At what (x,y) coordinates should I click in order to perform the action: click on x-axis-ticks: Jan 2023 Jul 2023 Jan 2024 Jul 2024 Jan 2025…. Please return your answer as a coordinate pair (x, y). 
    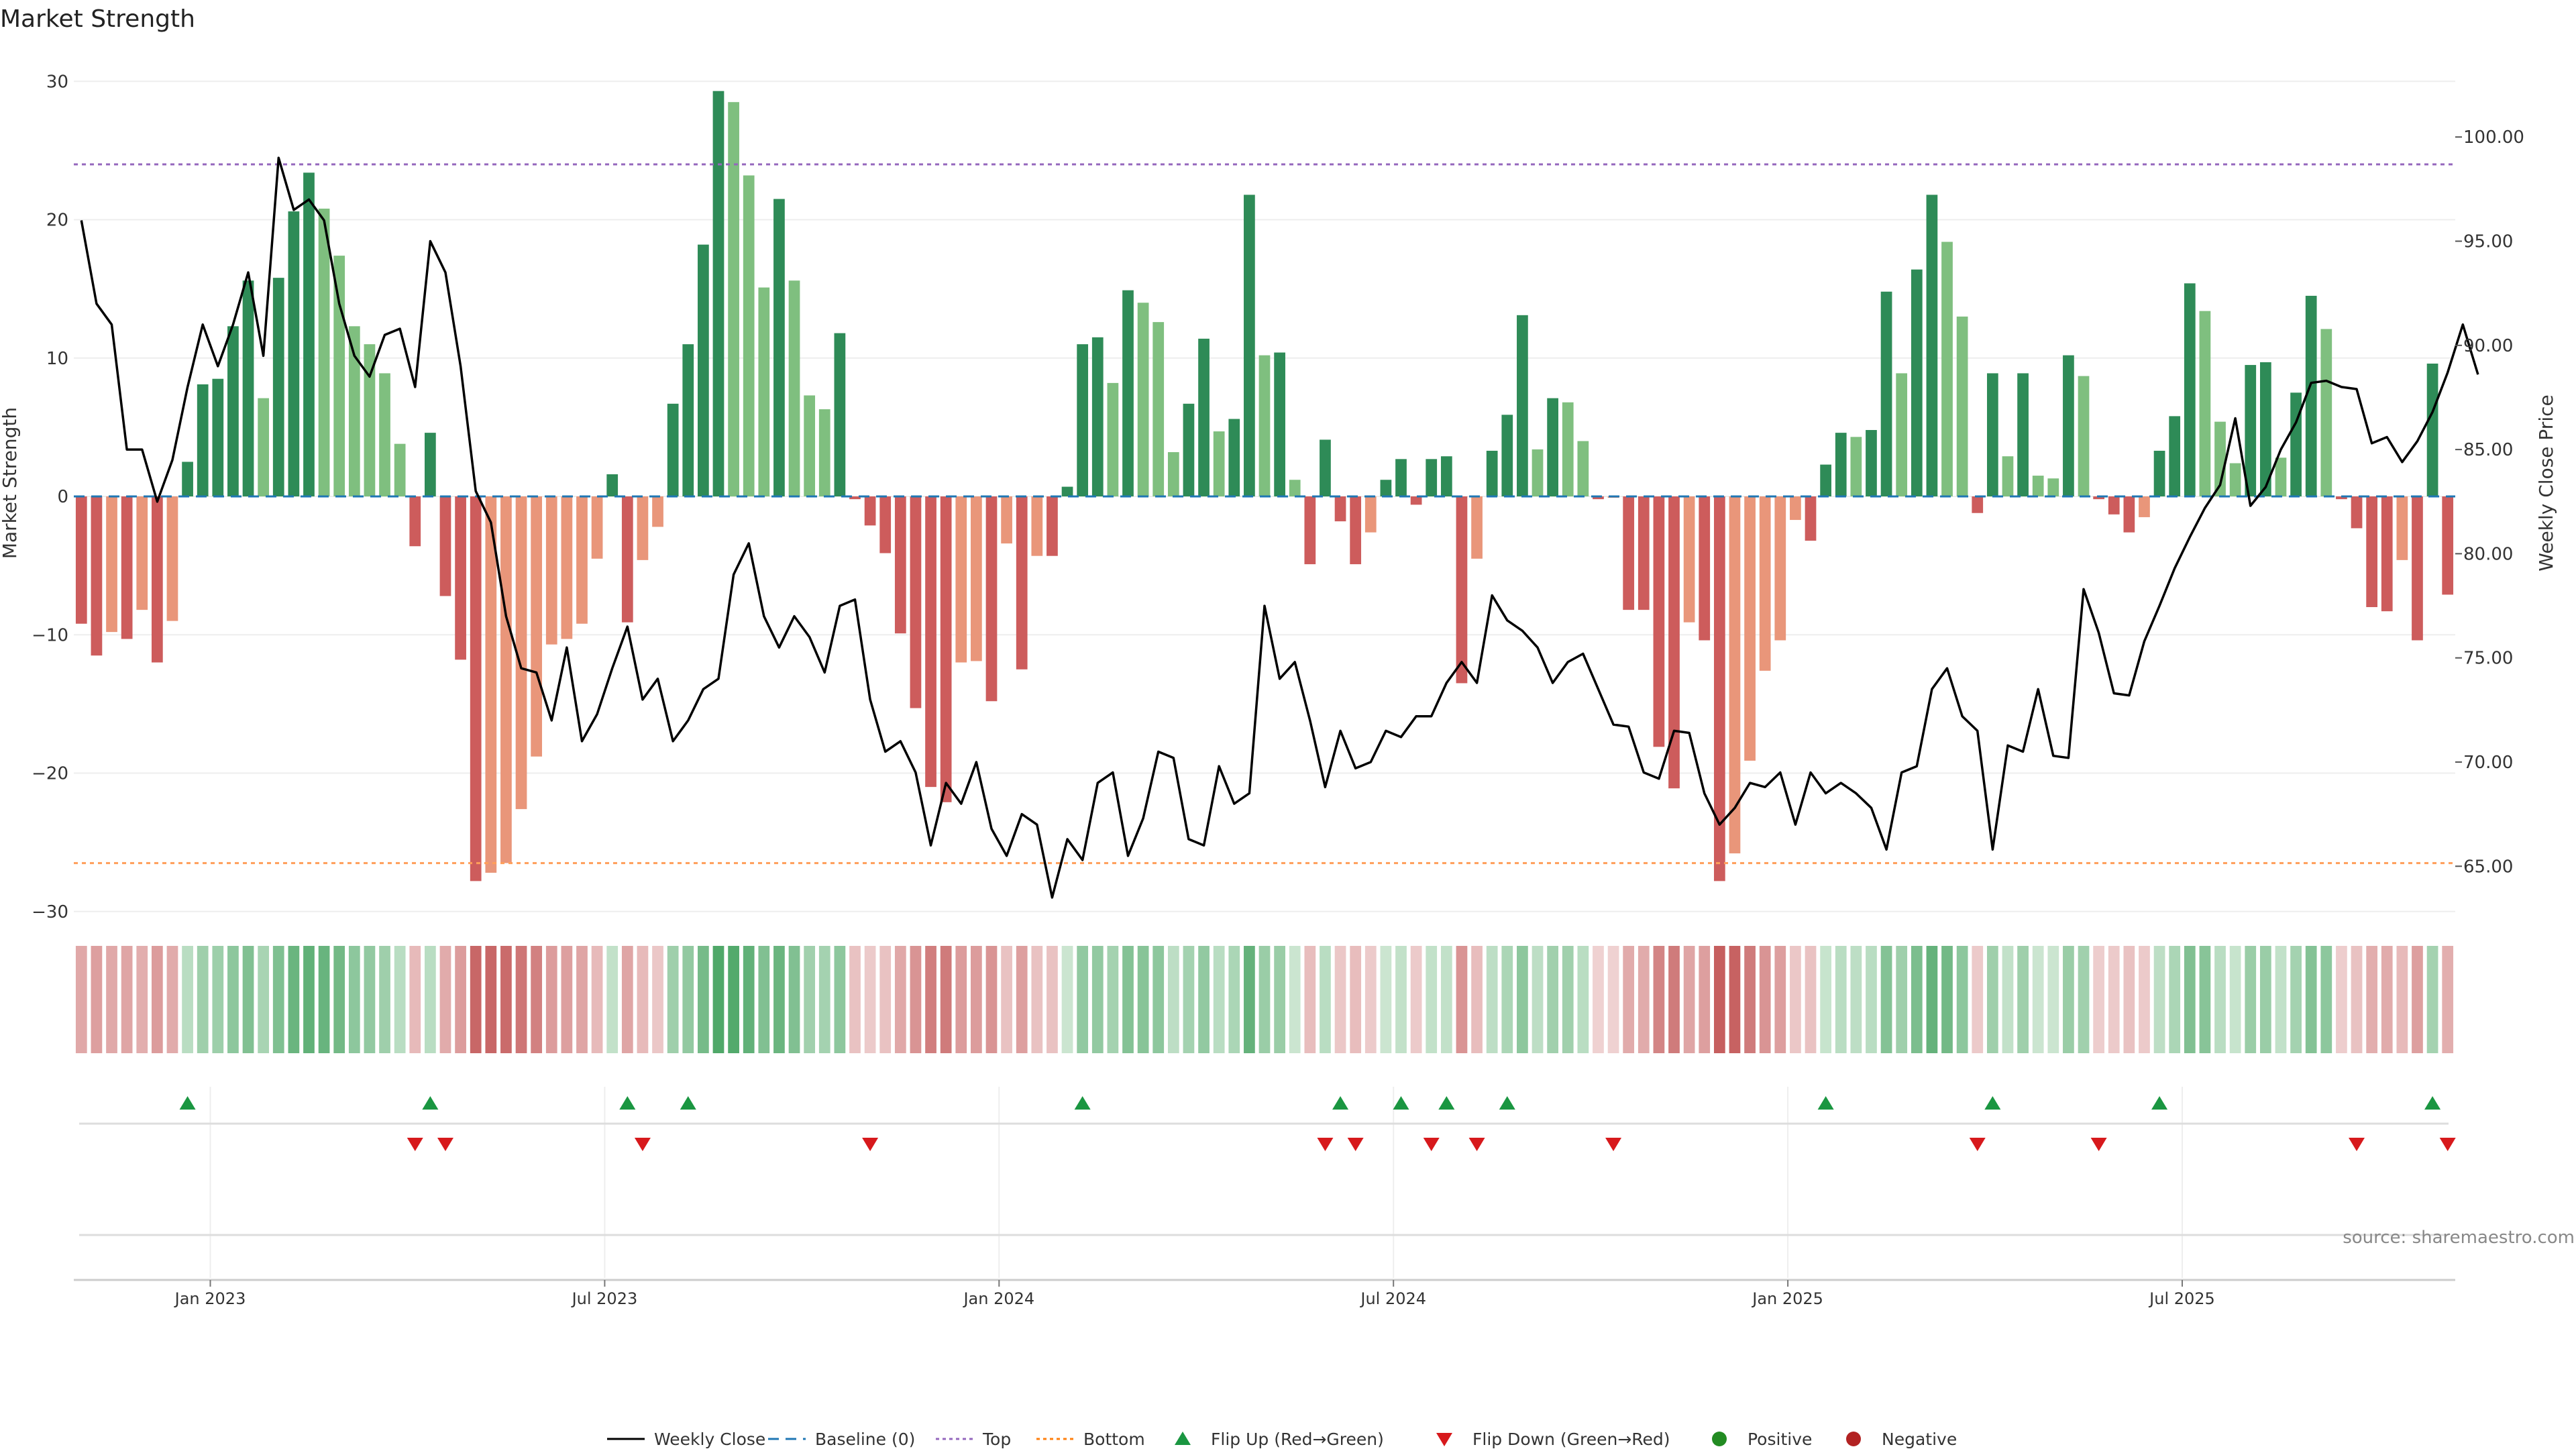
    Looking at the image, I should click on (1194, 1294).